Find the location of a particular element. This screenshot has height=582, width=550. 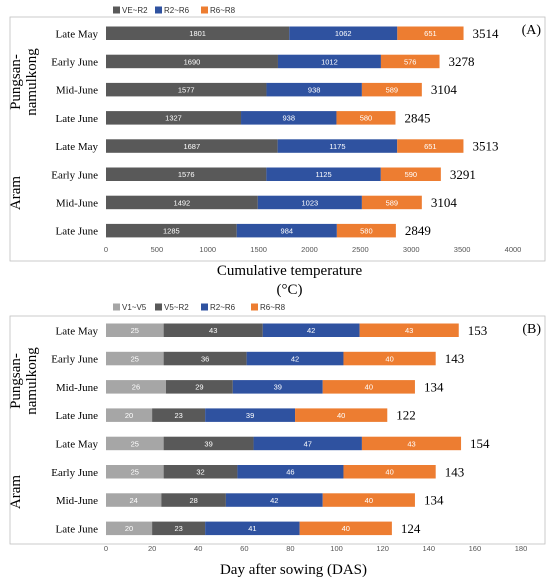

x-tick-label: 2500 is located at coordinates (360, 249).